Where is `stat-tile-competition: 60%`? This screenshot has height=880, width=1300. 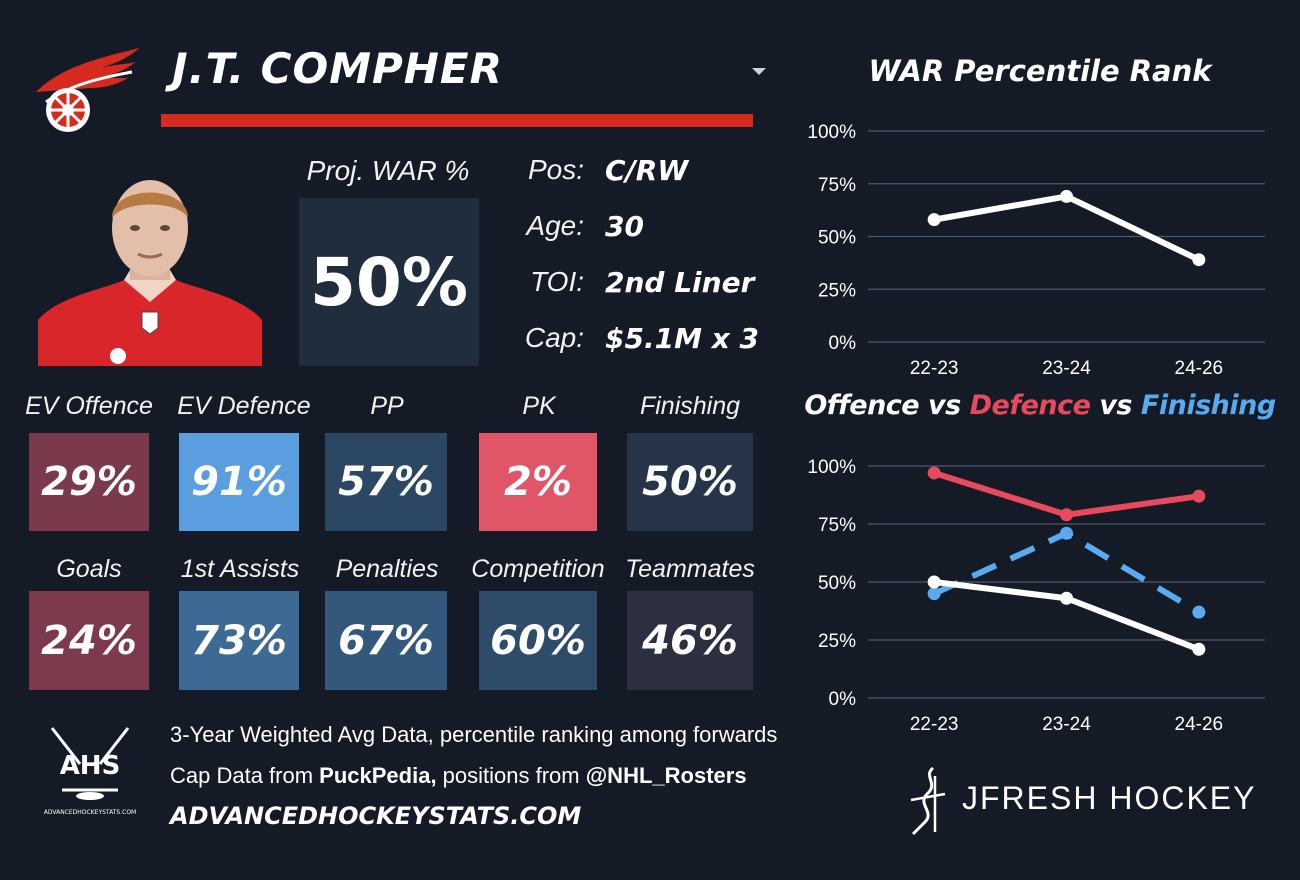 stat-tile-competition: 60% is located at coordinates (538, 640).